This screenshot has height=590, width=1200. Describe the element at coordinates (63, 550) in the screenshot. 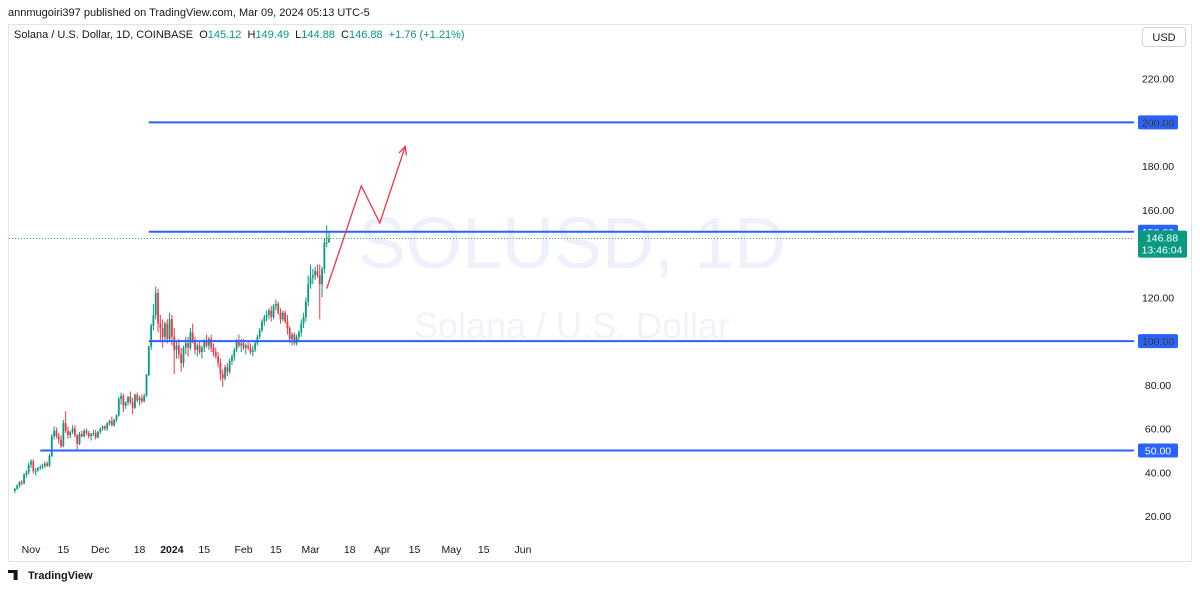

I see `x-tick-label-1: 15` at that location.